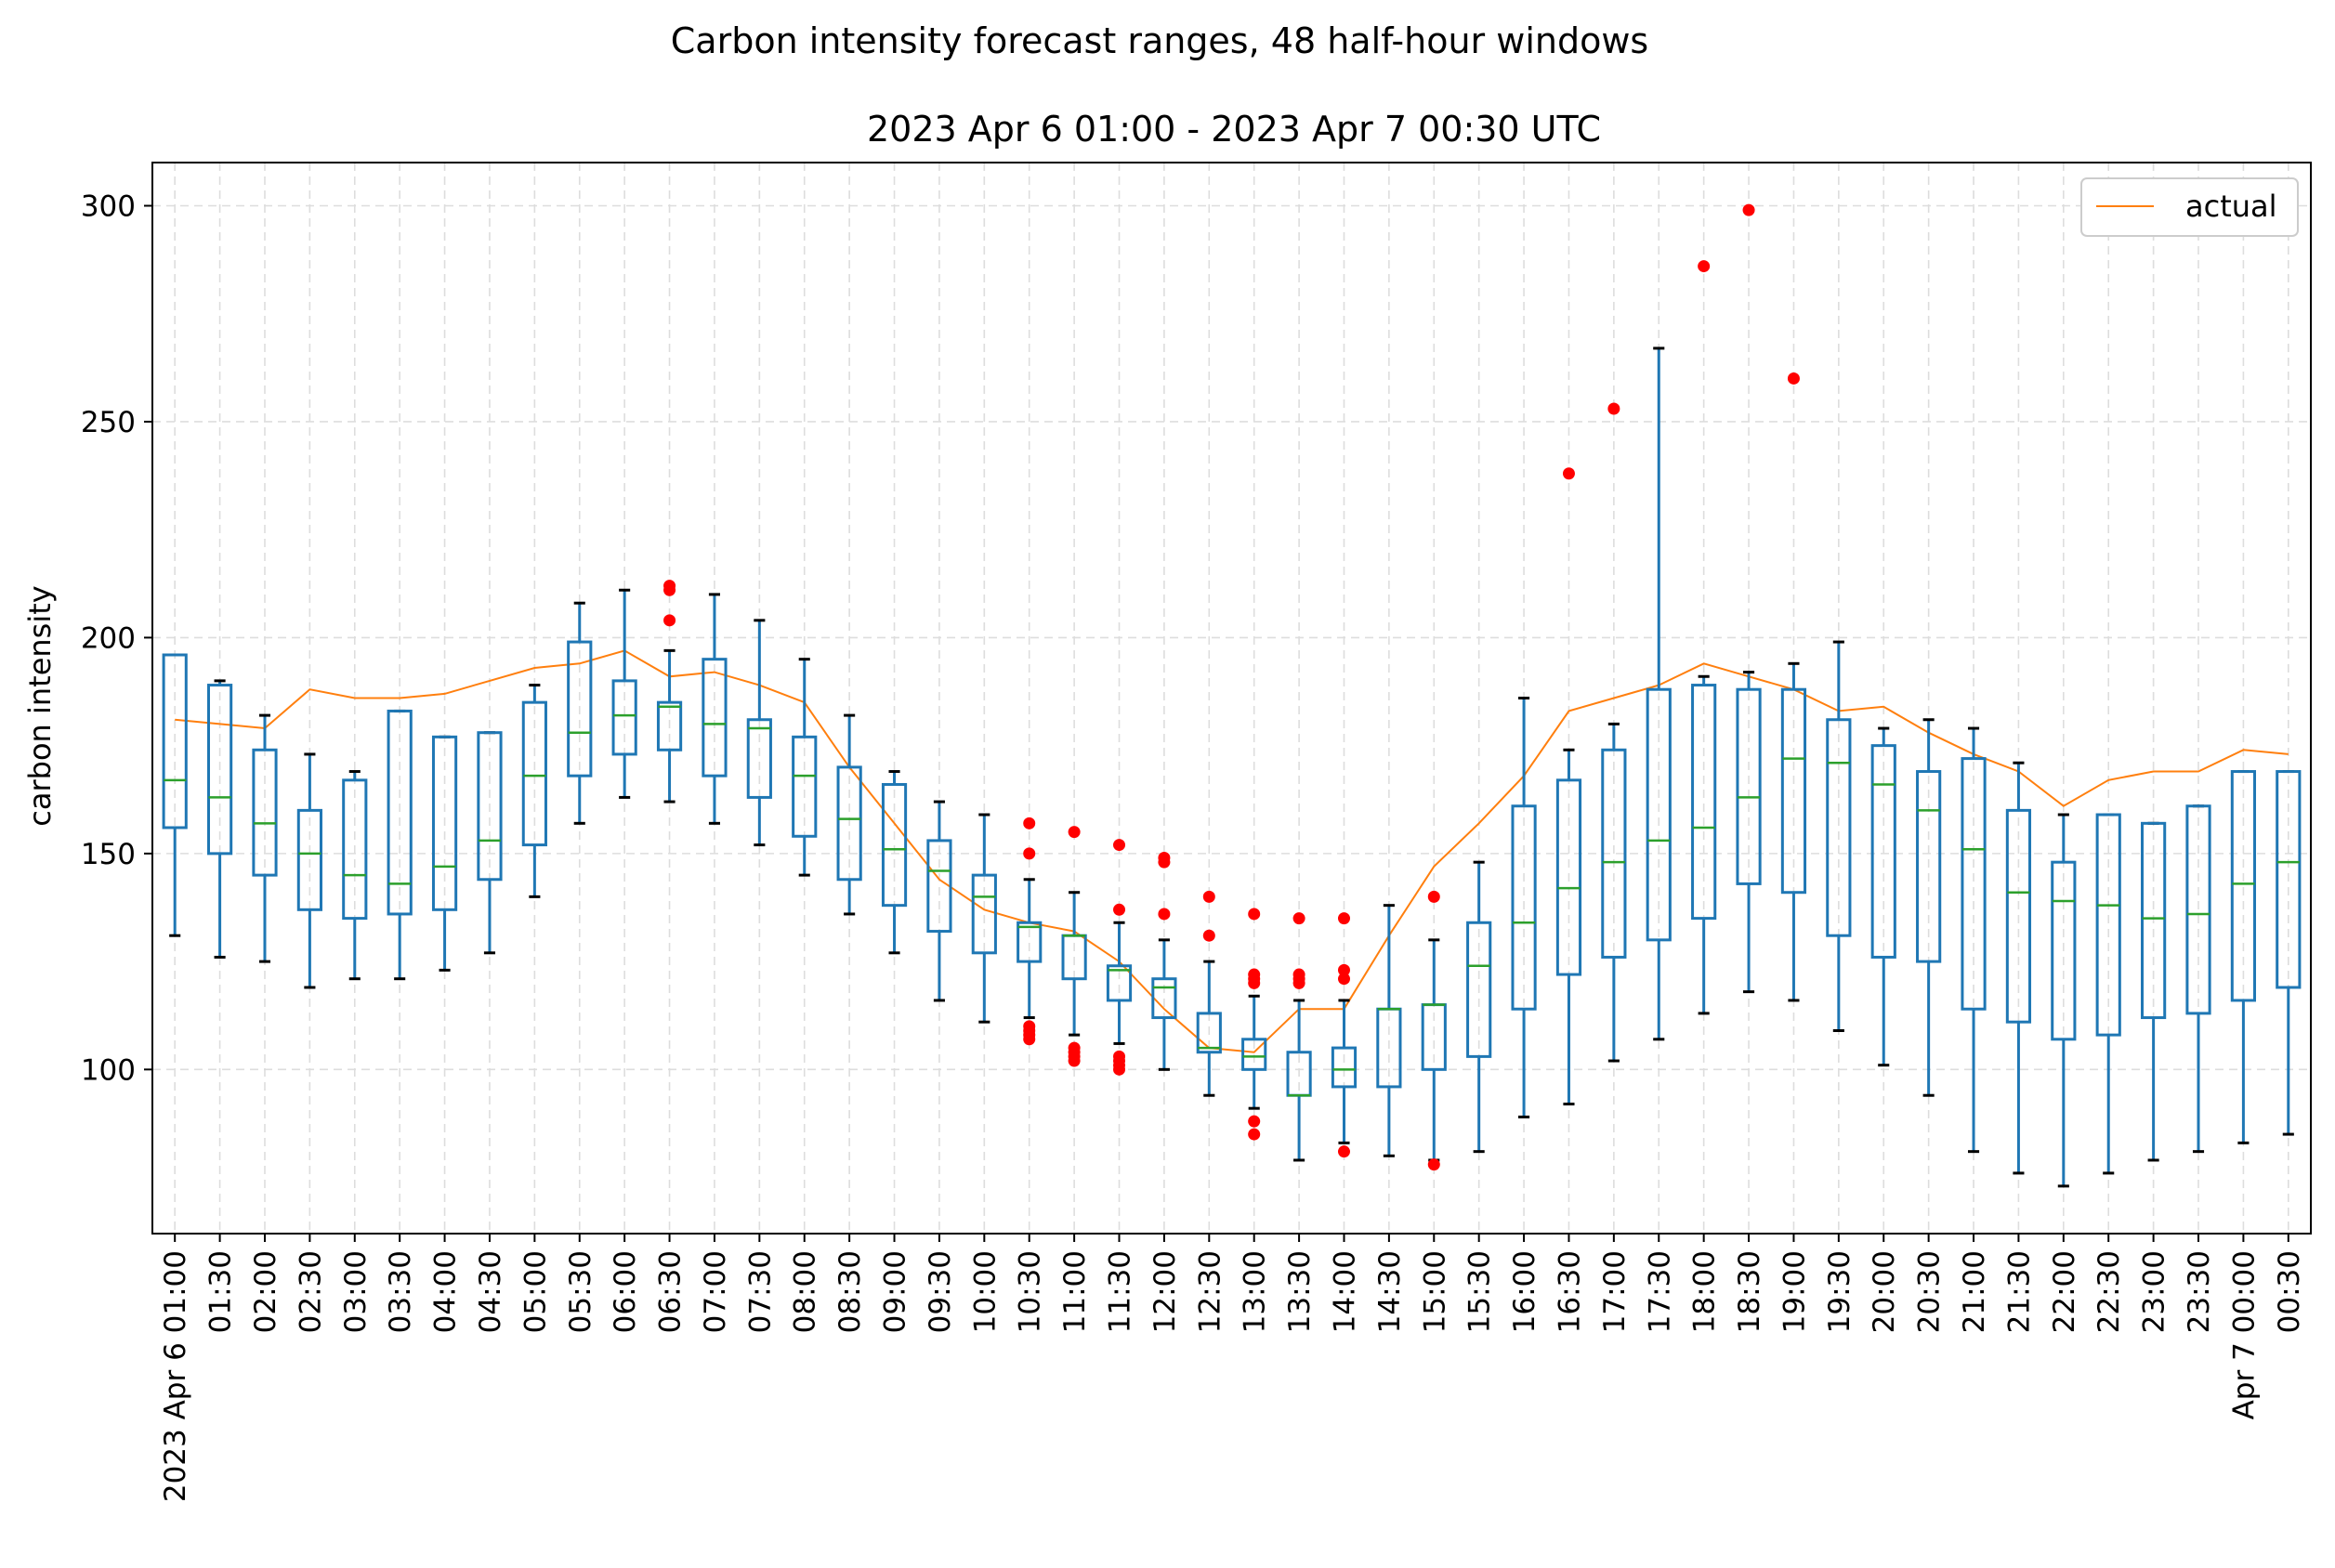  Describe the element at coordinates (625, 1291) in the screenshot. I see `x-tick-label: 06:00` at that location.